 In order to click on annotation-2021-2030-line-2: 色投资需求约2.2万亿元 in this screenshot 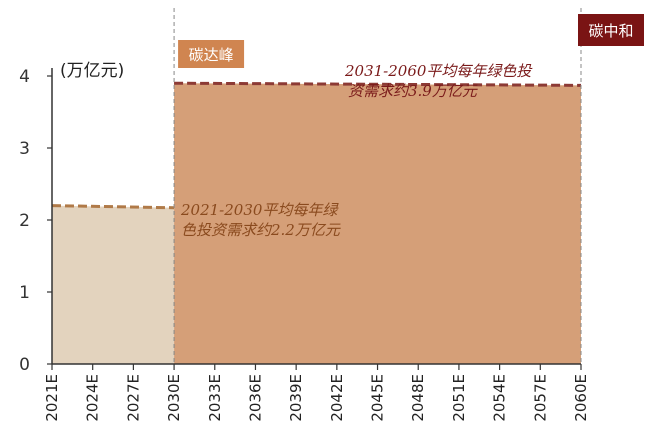, I will do `click(261, 230)`.